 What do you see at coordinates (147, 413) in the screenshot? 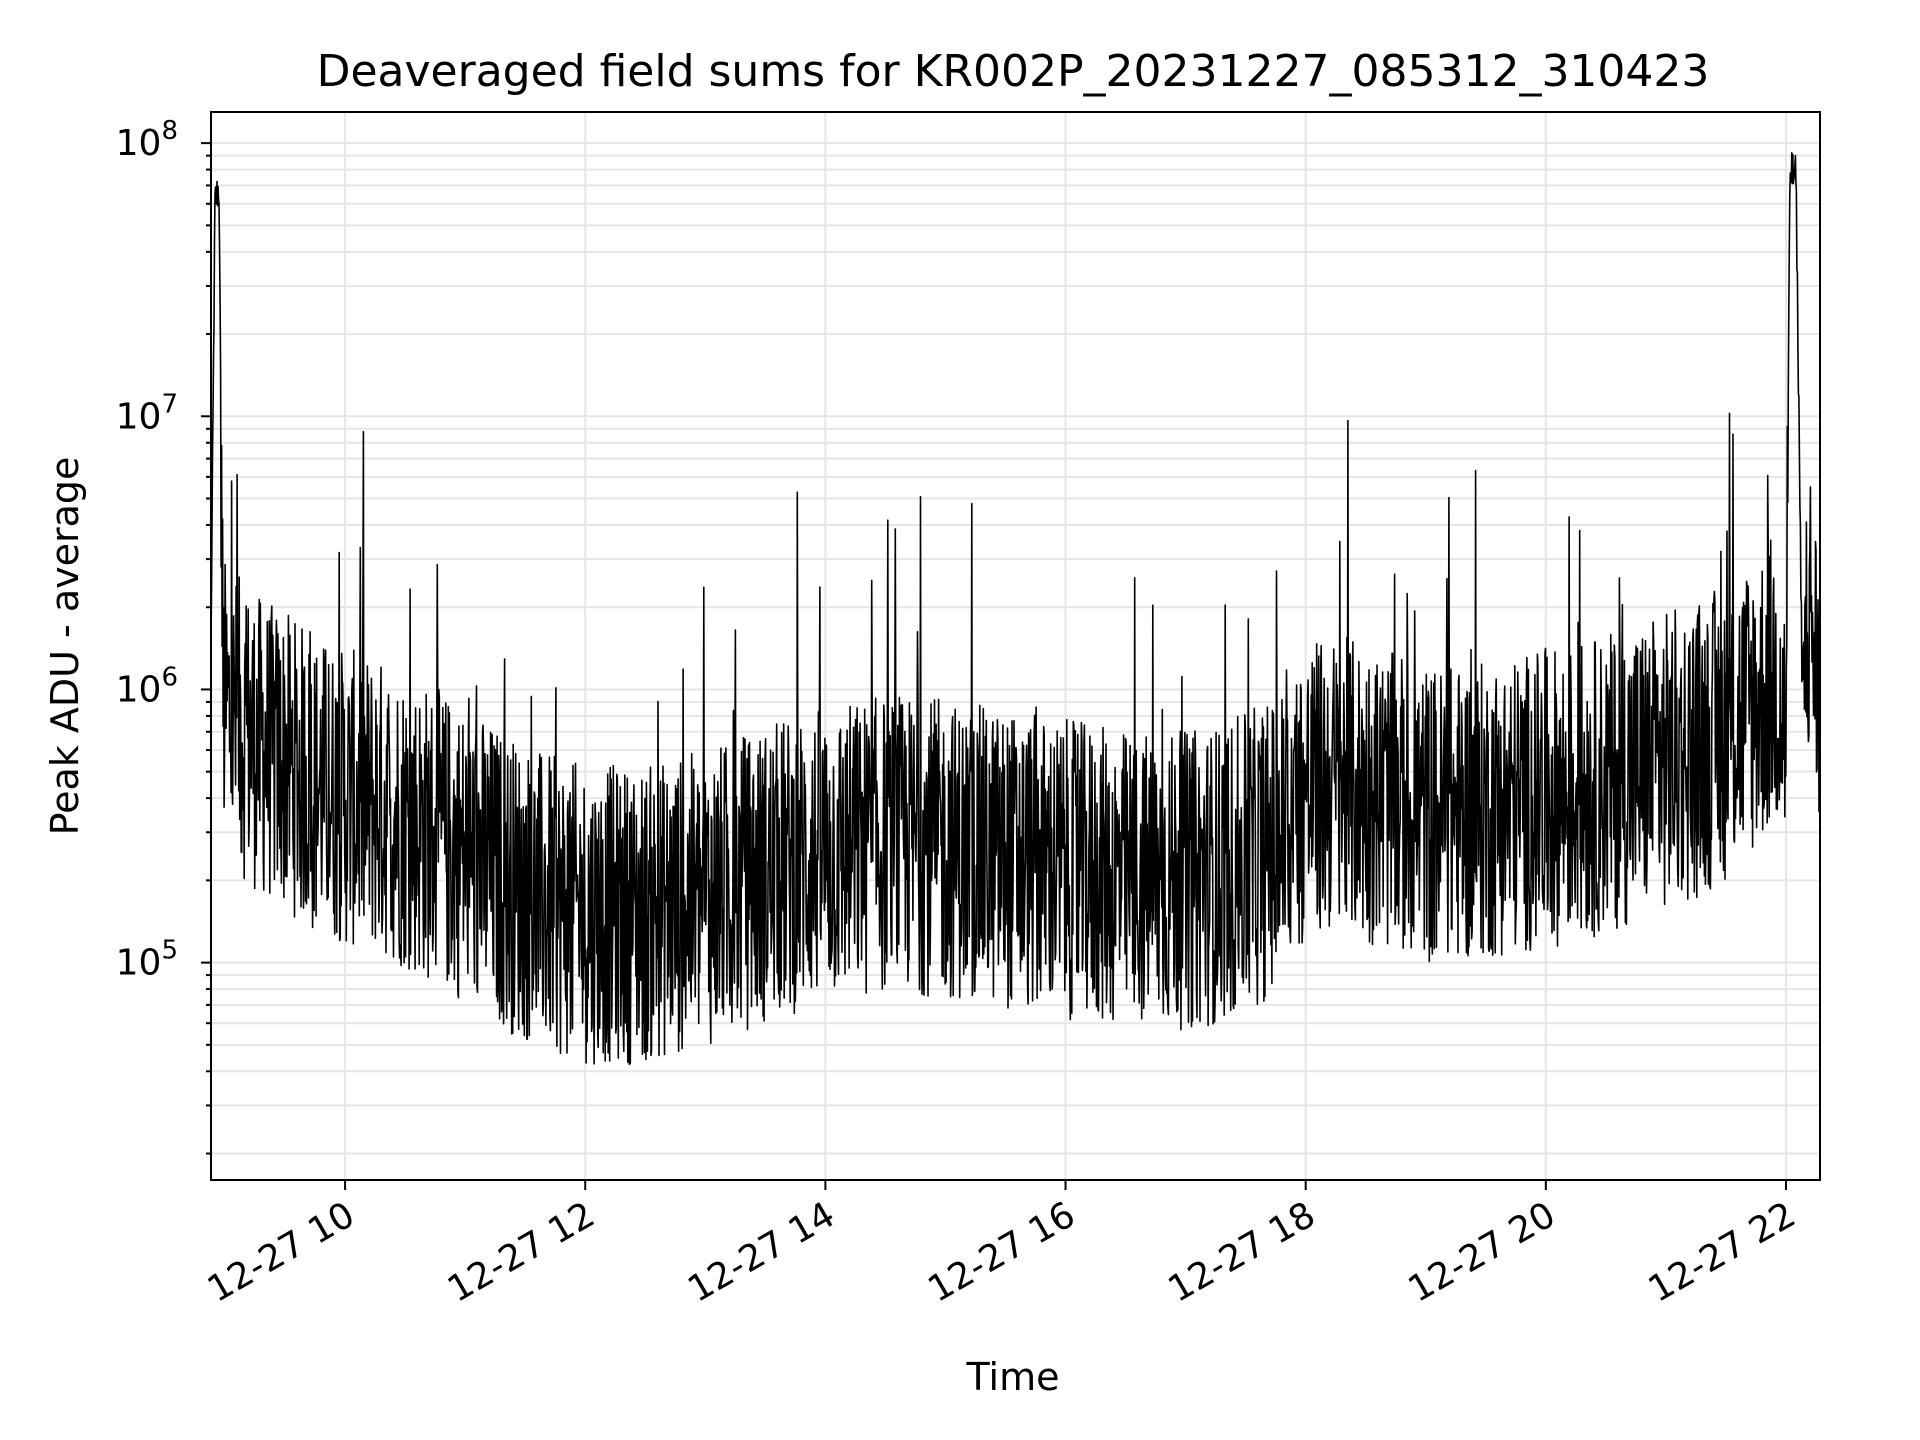
I see `y-tick-label: 10⁷` at bounding box center [147, 413].